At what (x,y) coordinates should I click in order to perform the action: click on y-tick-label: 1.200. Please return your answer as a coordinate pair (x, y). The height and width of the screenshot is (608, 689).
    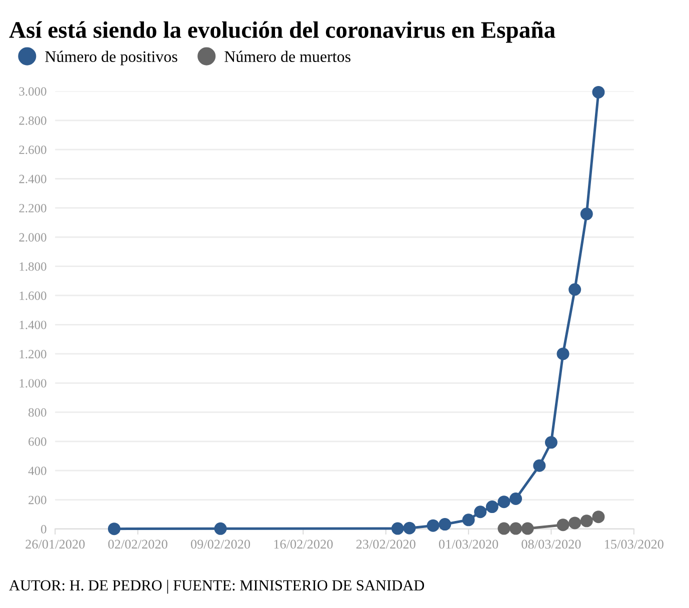
    Looking at the image, I should click on (33, 354).